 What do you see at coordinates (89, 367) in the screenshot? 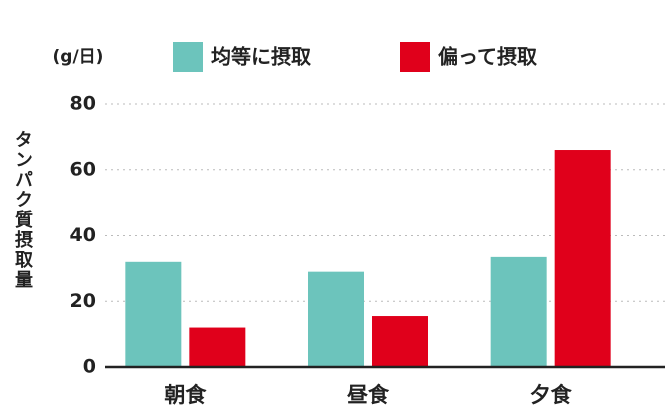
I see `y-tick-label: 0` at bounding box center [89, 367].